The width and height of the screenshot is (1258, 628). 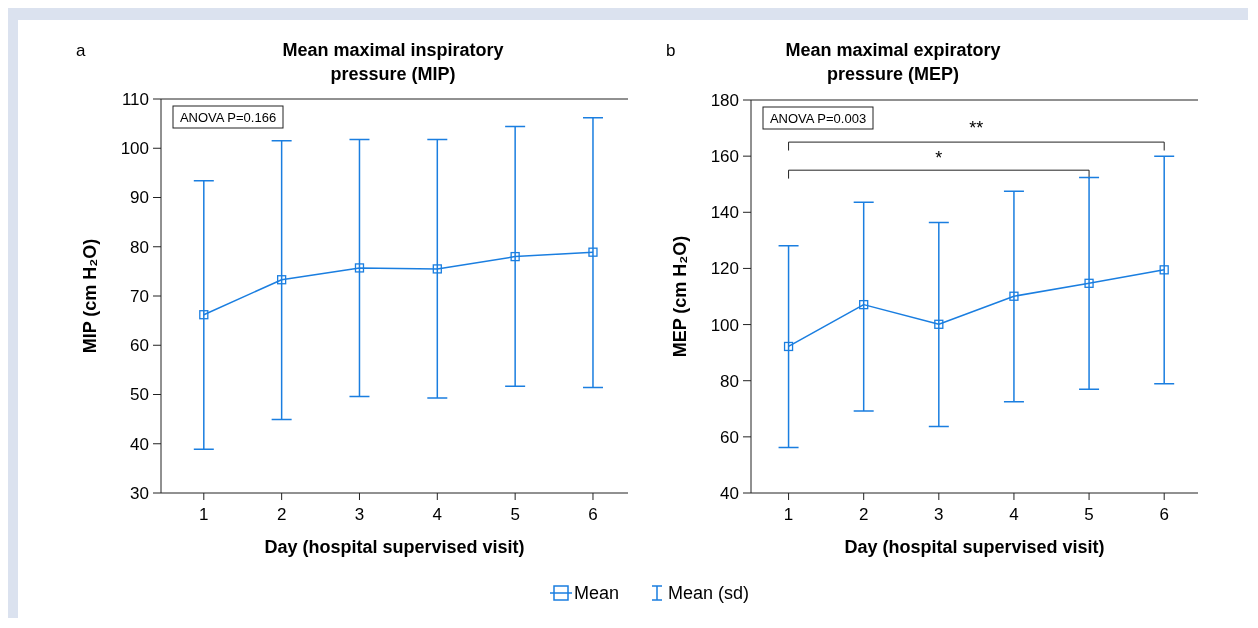 What do you see at coordinates (139, 198) in the screenshot?
I see `y-tick-label: 90` at bounding box center [139, 198].